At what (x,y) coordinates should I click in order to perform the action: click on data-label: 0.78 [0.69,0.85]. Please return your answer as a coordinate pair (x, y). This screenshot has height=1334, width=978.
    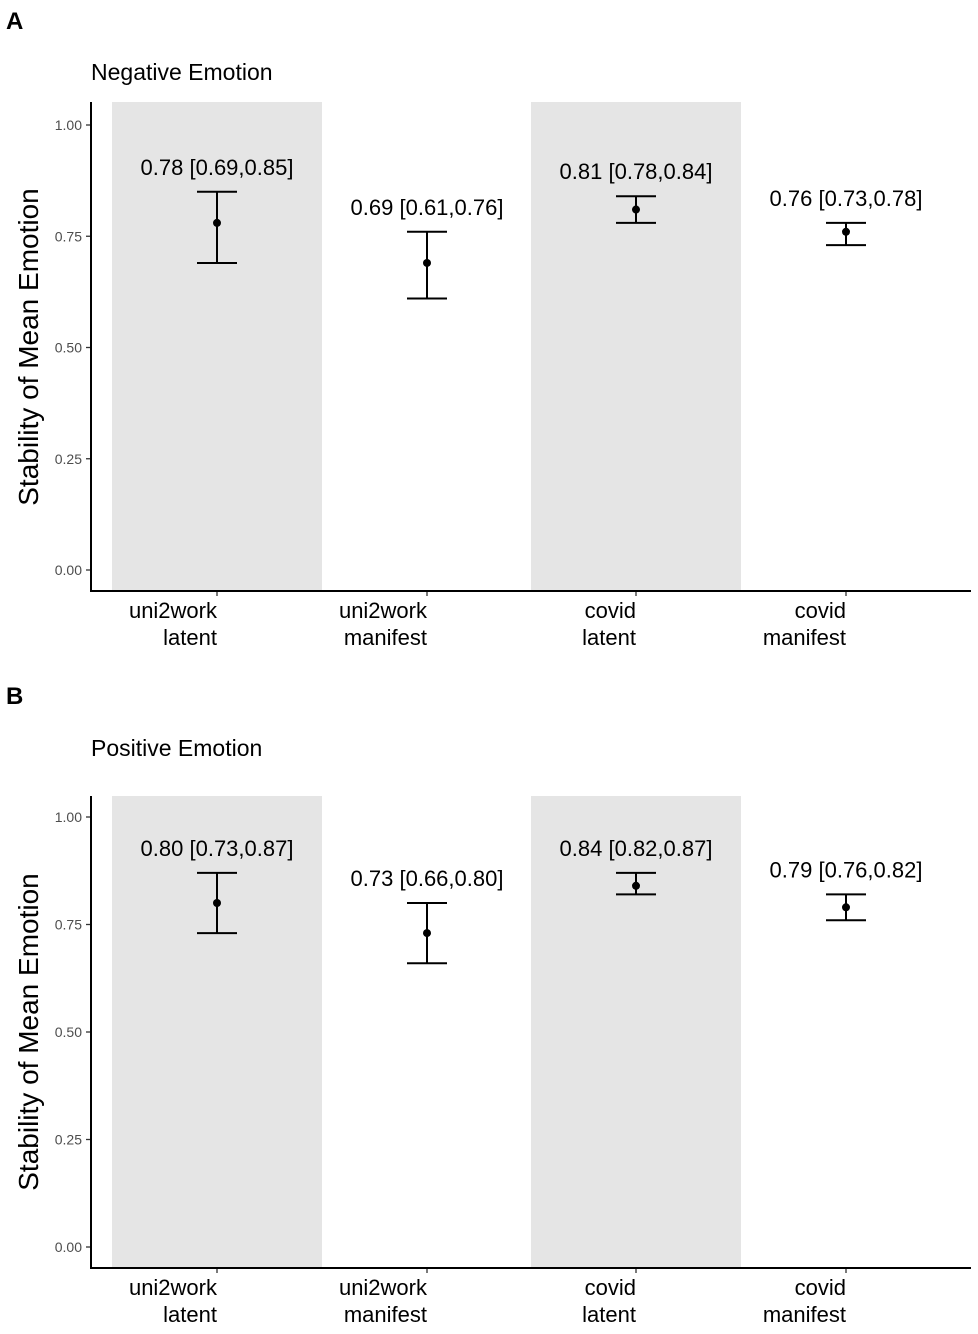
    Looking at the image, I should click on (217, 167).